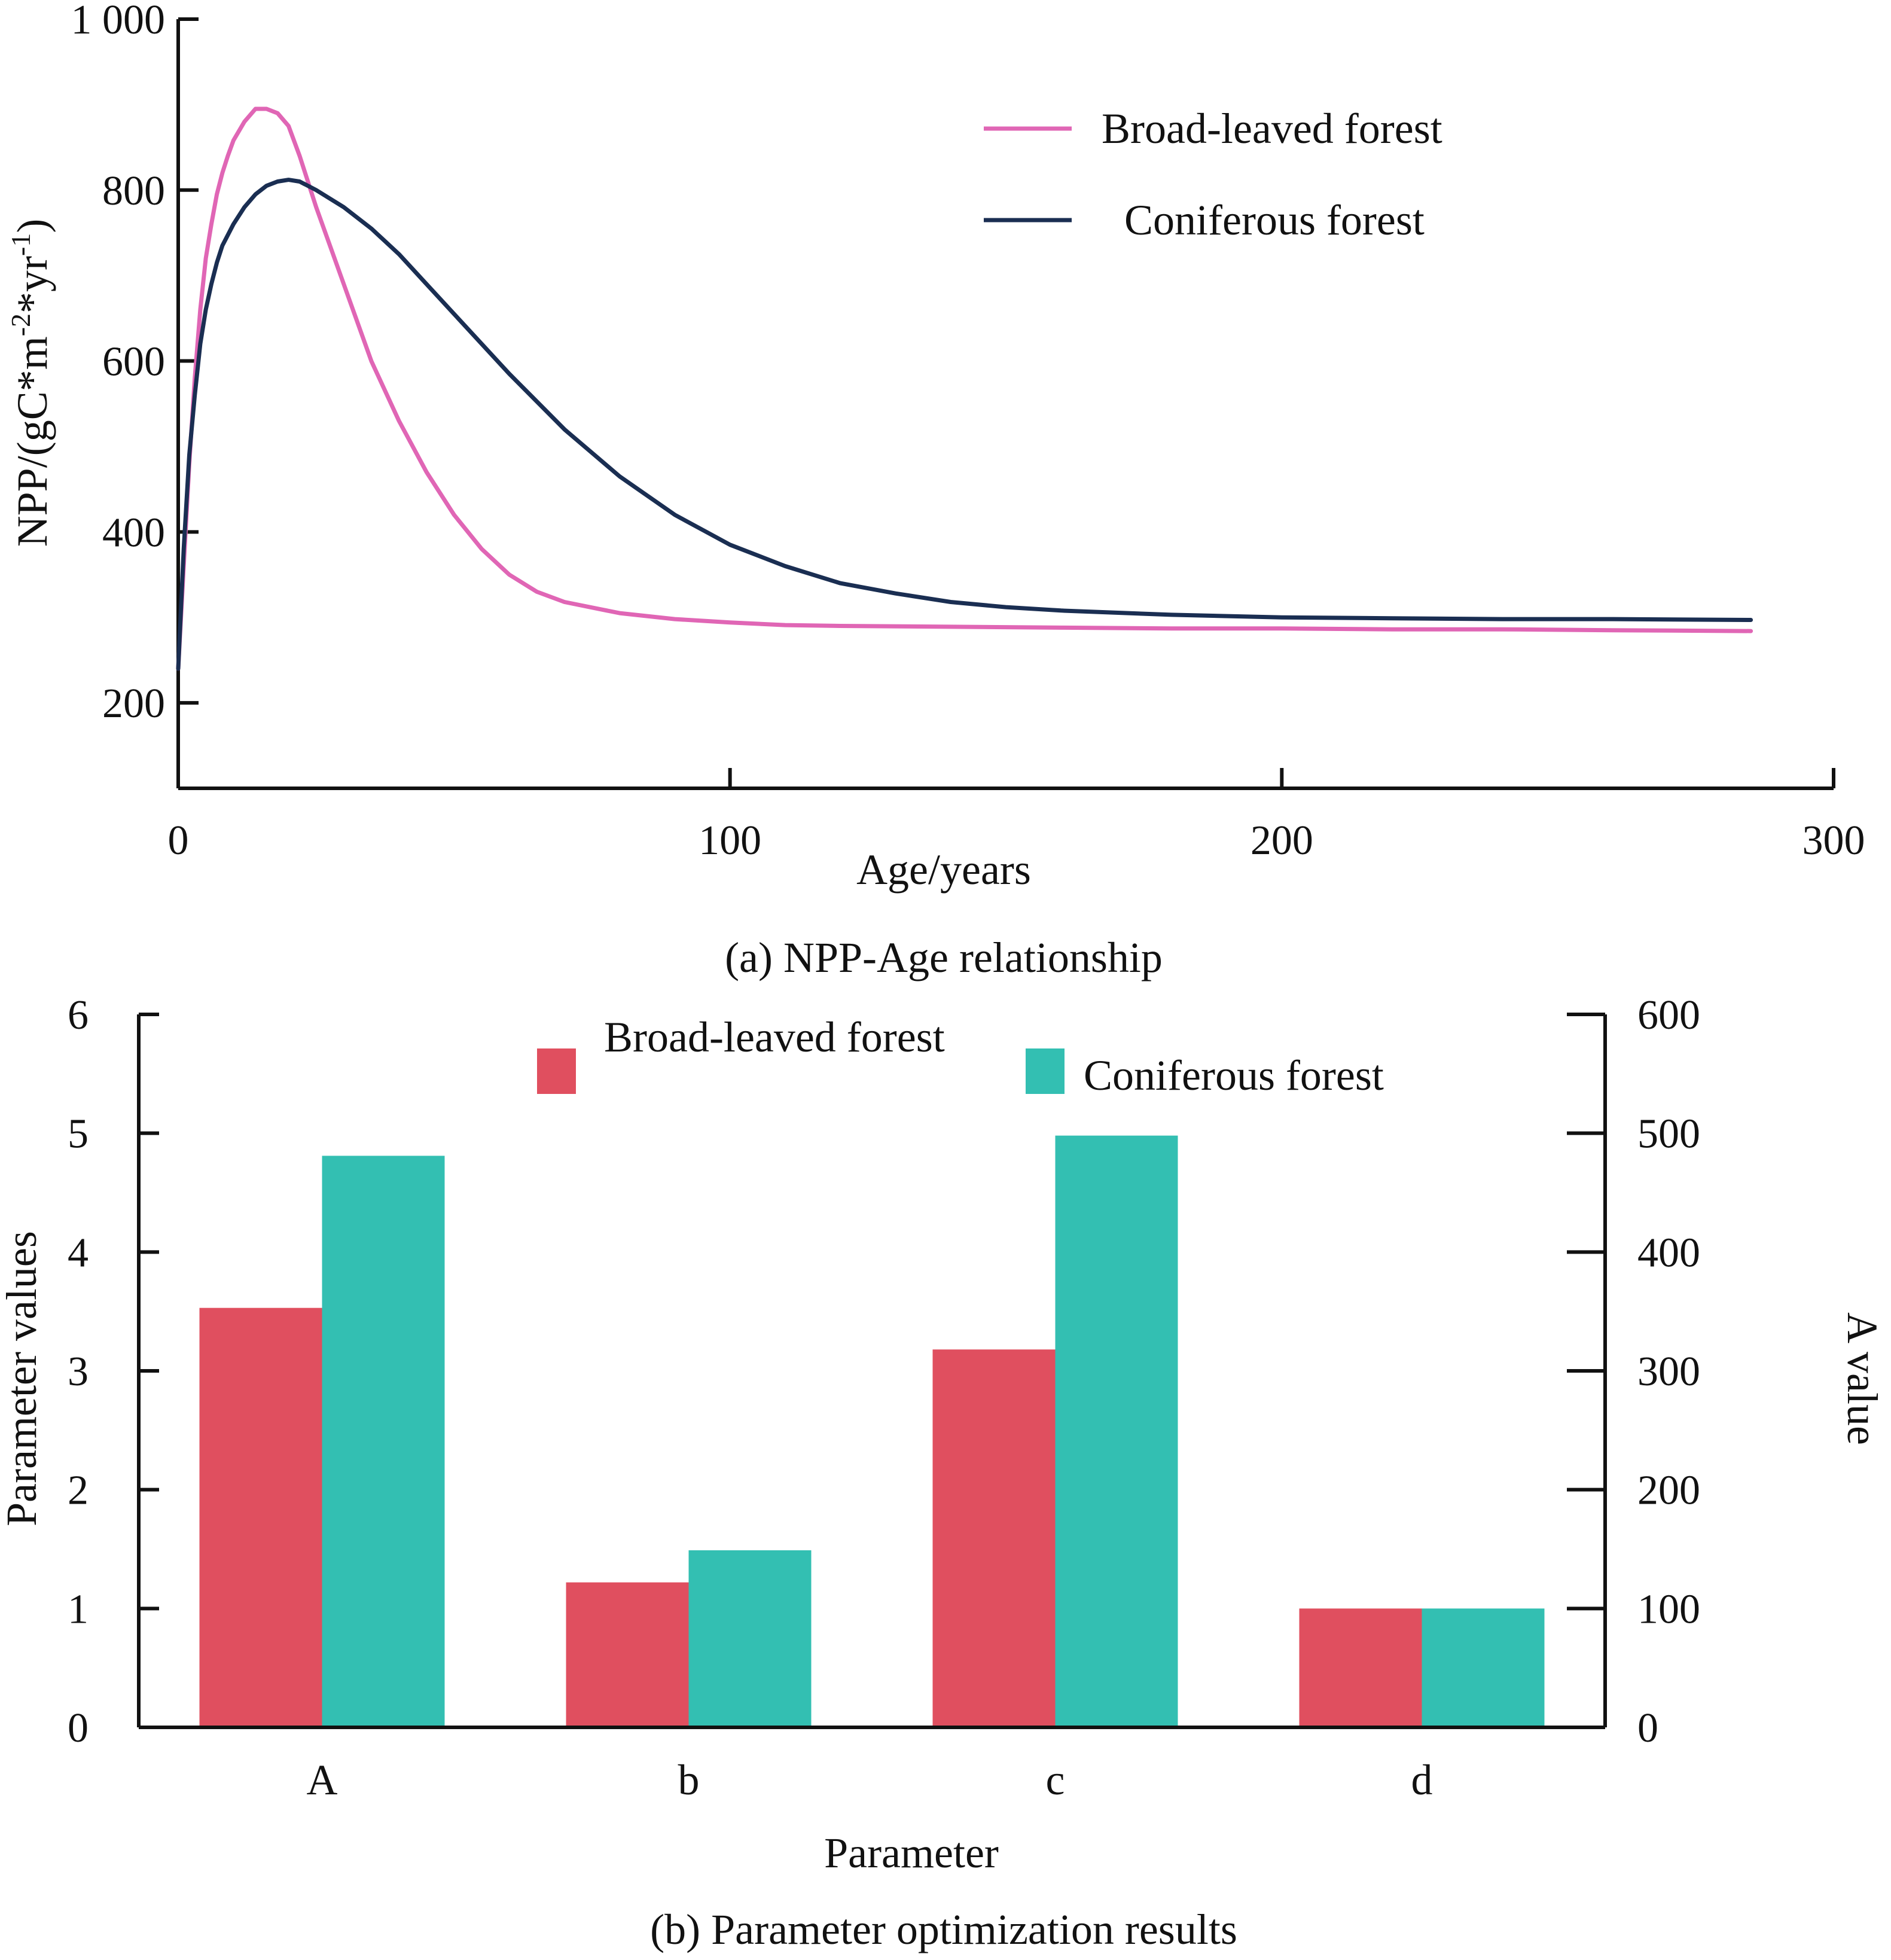 Image resolution: width=1891 pixels, height=1960 pixels. Describe the element at coordinates (323, 1780) in the screenshot. I see `category-label-a: A` at that location.